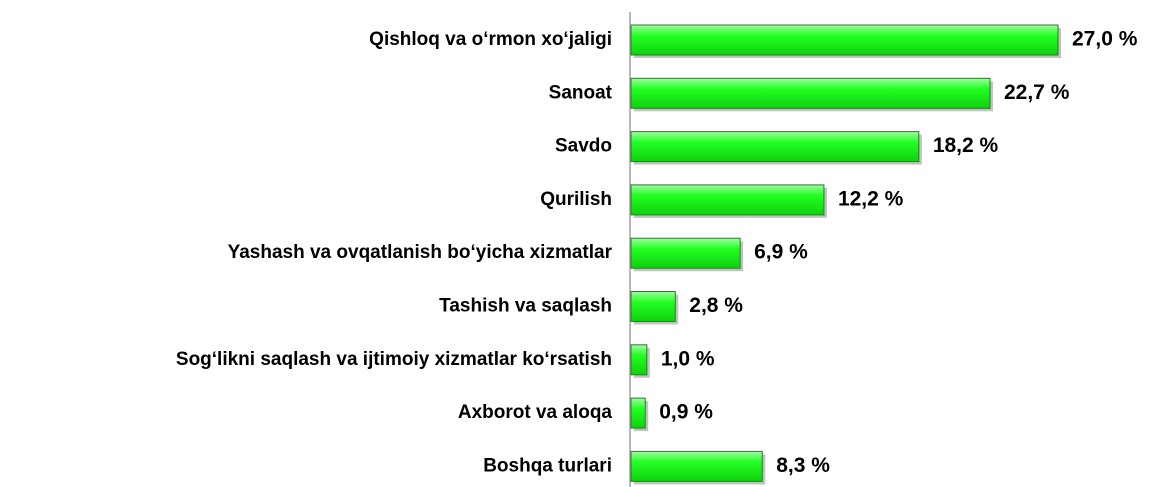 This screenshot has height=487, width=1168. What do you see at coordinates (535, 412) in the screenshot?
I see `category-label: Axborot va aloqa` at bounding box center [535, 412].